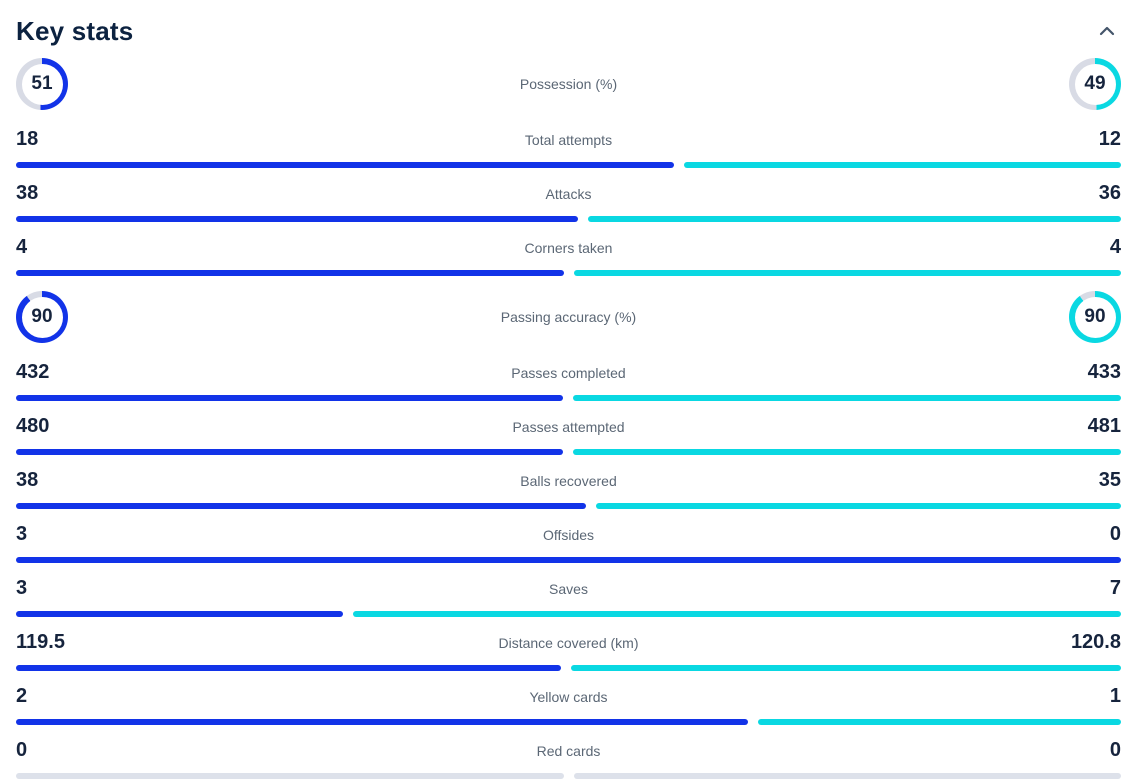 This screenshot has height=784, width=1137. I want to click on collapse-section-button, so click(1107, 31).